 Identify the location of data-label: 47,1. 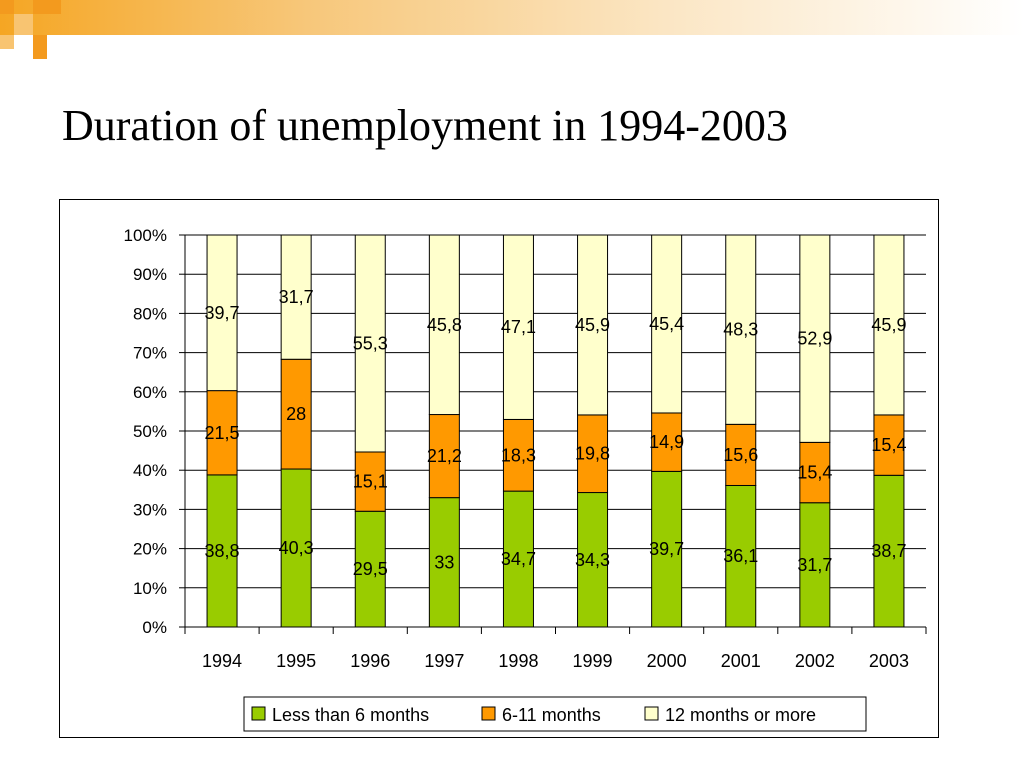
(518, 327).